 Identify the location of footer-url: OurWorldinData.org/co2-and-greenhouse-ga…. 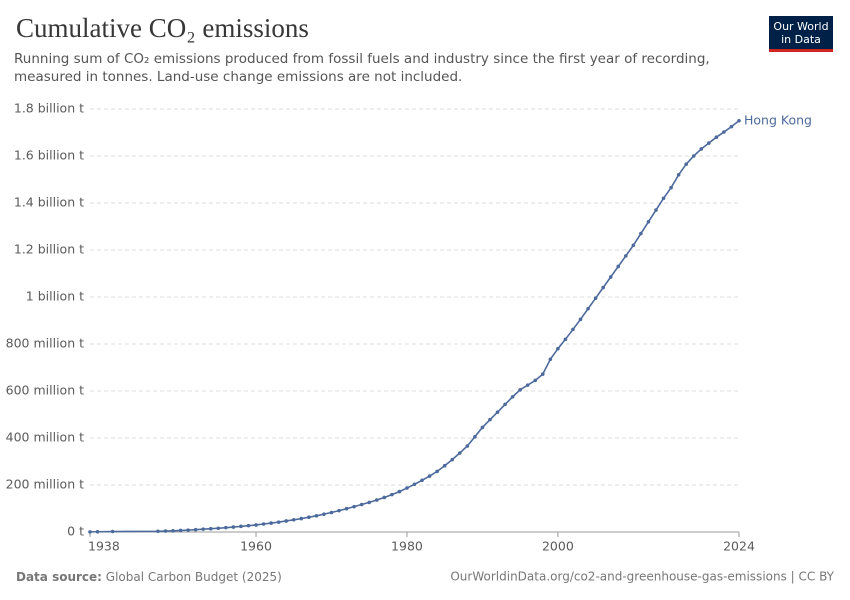
(642, 577).